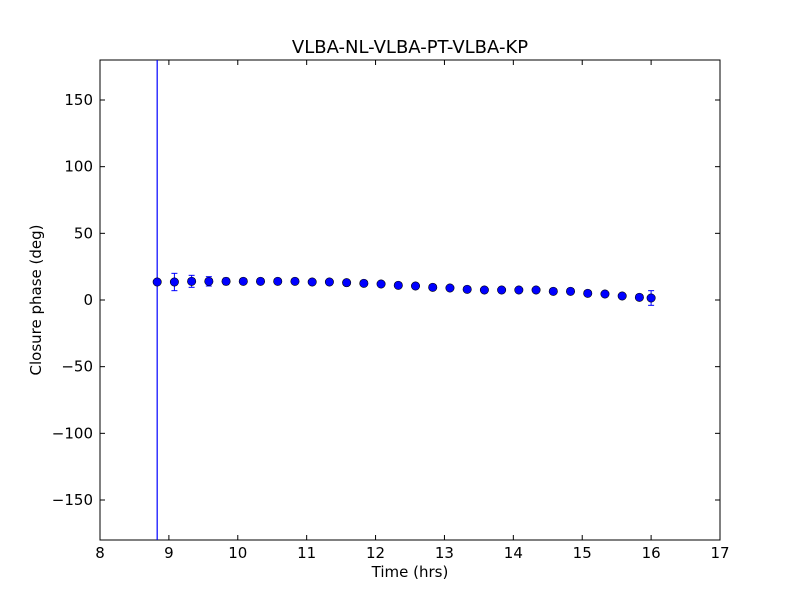  What do you see at coordinates (100, 553) in the screenshot?
I see `x-tick-label: 8` at bounding box center [100, 553].